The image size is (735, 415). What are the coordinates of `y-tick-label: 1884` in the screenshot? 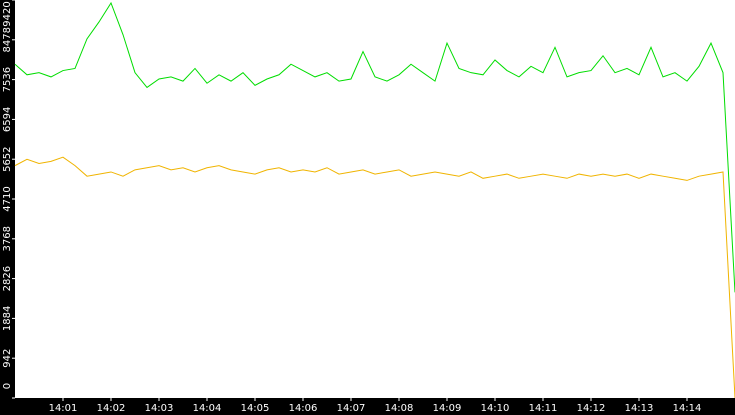 It's located at (7, 318).